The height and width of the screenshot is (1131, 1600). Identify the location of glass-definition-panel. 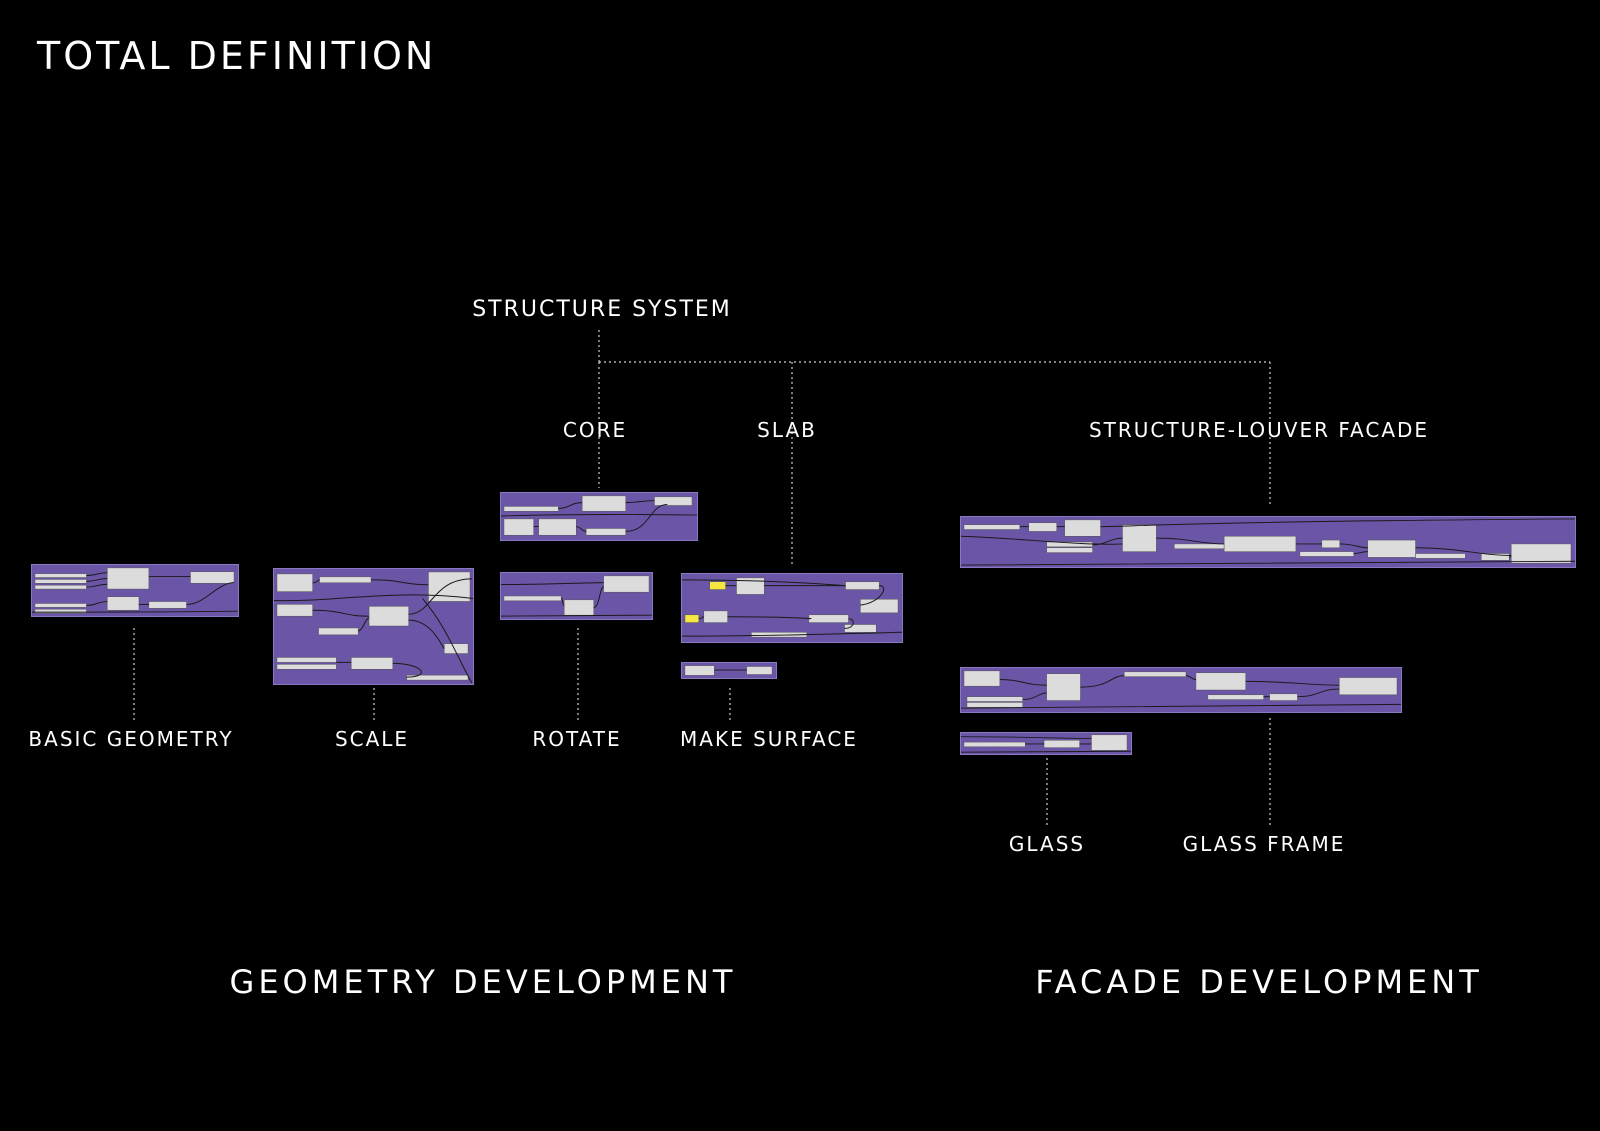
(1046, 743).